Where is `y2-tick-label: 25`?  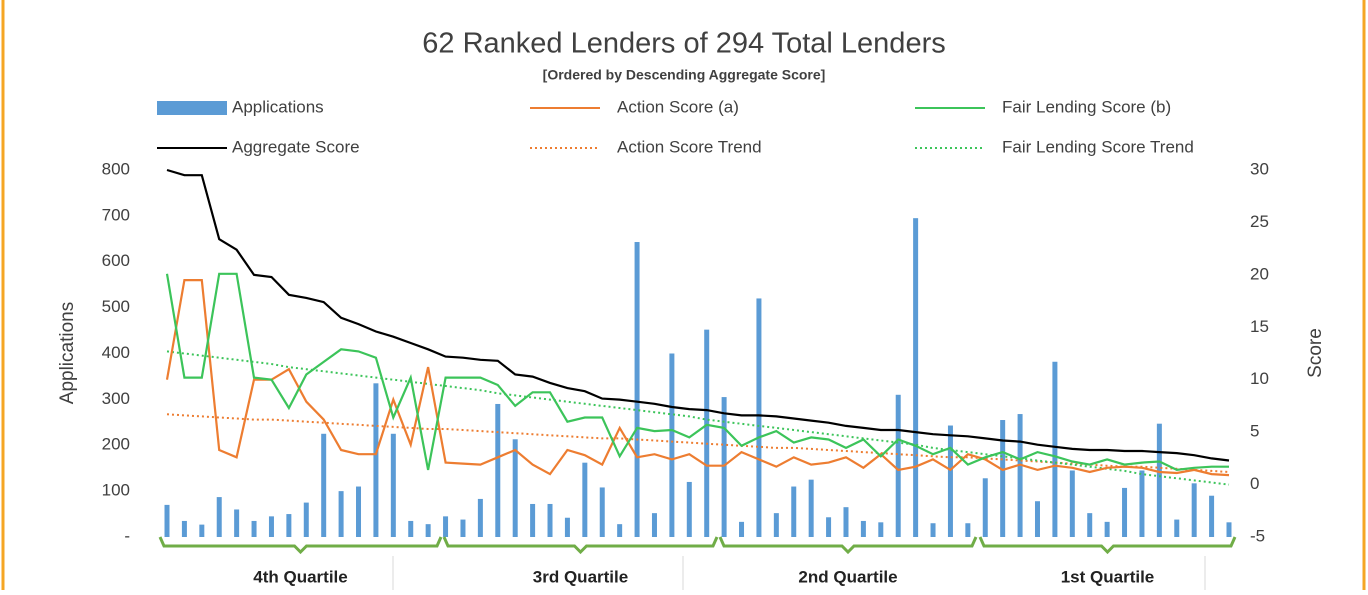 y2-tick-label: 25 is located at coordinates (1259, 221).